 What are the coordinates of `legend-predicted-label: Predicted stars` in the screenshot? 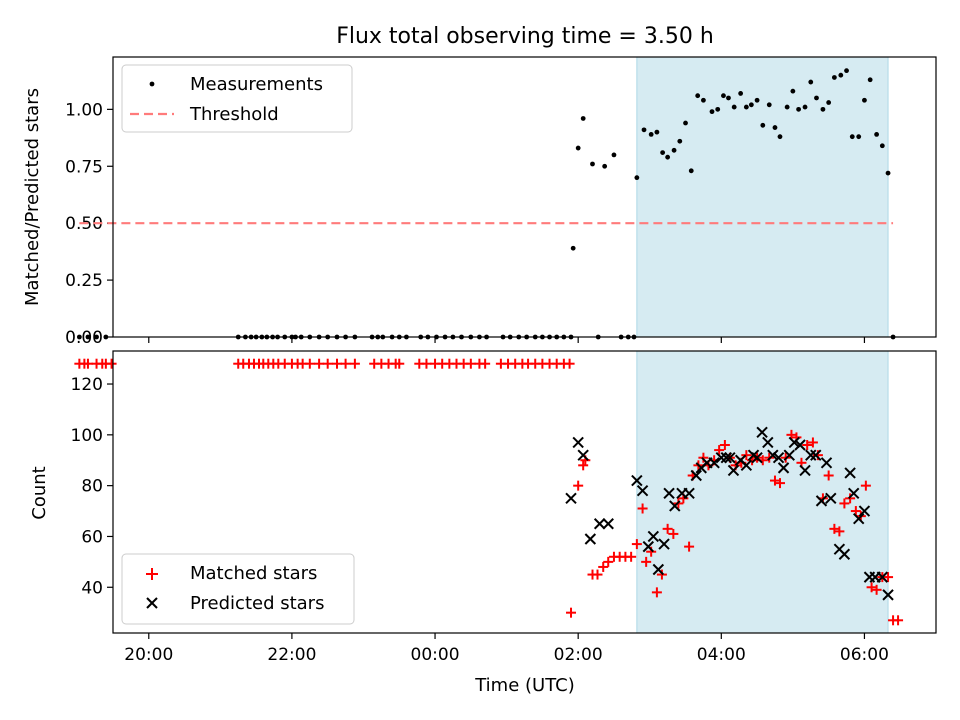 It's located at (257, 603).